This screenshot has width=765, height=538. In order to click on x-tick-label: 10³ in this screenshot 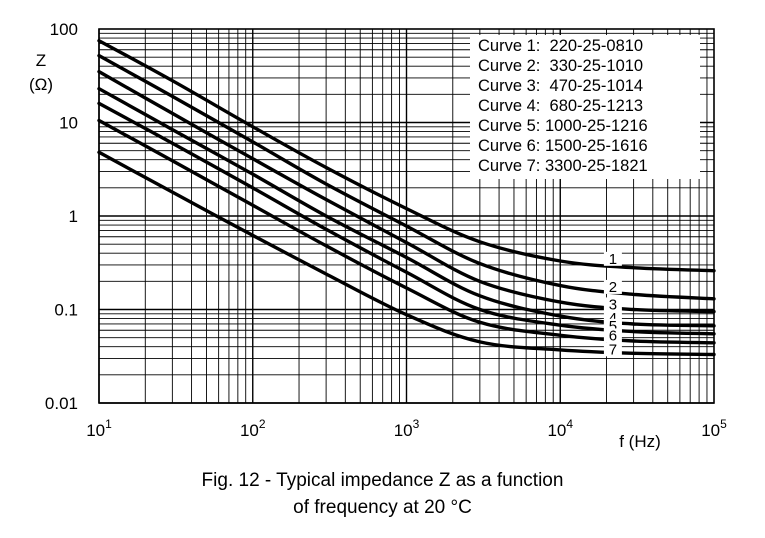, I will do `click(407, 428)`.